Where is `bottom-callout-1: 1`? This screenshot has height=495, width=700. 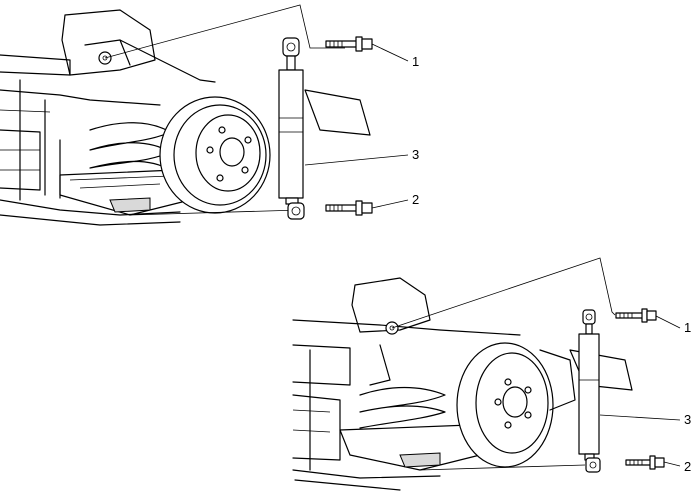
bottom-callout-1: 1 is located at coordinates (687, 327).